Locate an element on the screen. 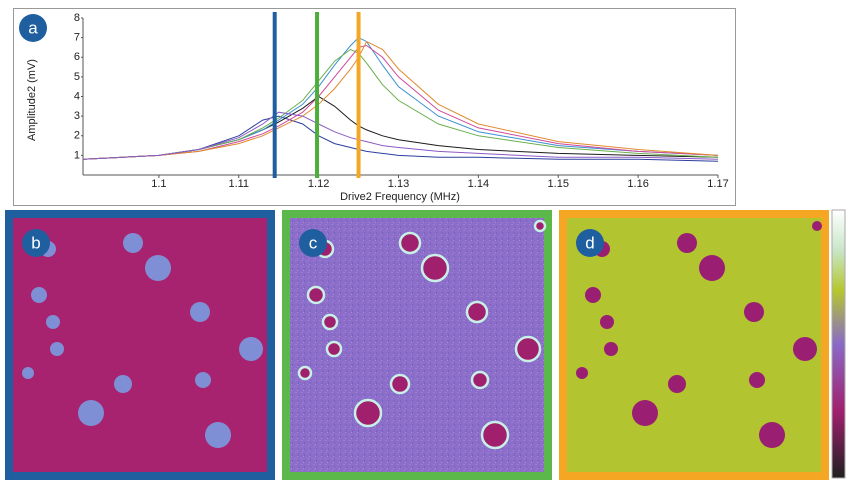  x-axis-label: Drive2 Frequency (MHz) is located at coordinates (400, 197).